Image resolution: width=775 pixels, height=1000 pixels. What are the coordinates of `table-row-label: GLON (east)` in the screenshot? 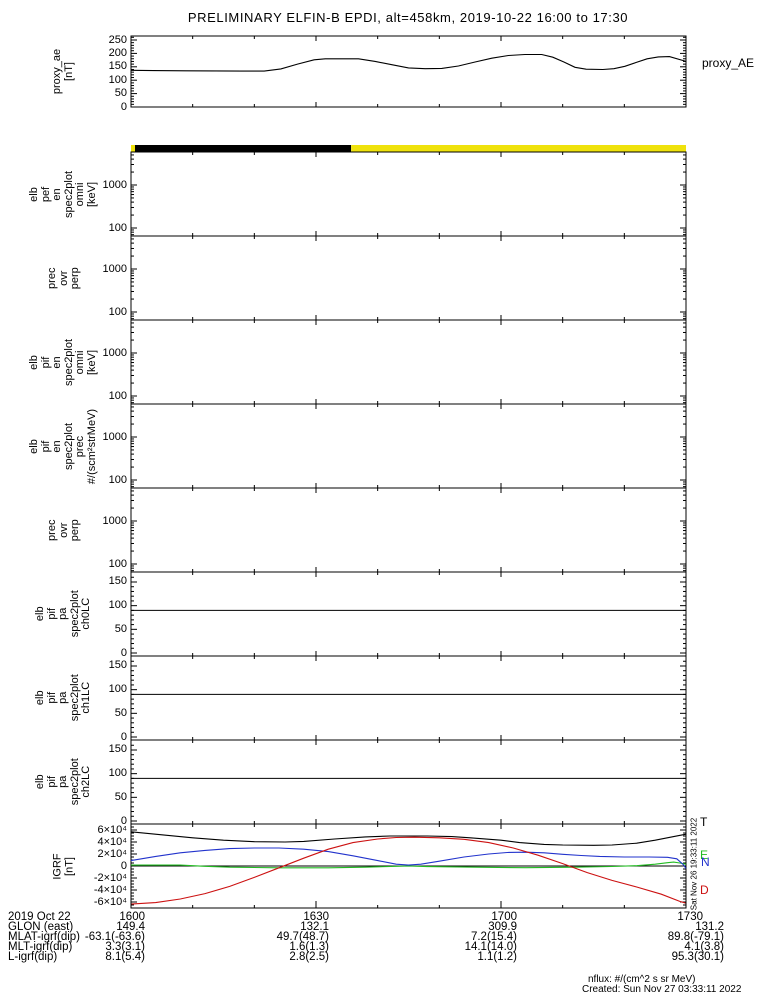 It's located at (41, 927).